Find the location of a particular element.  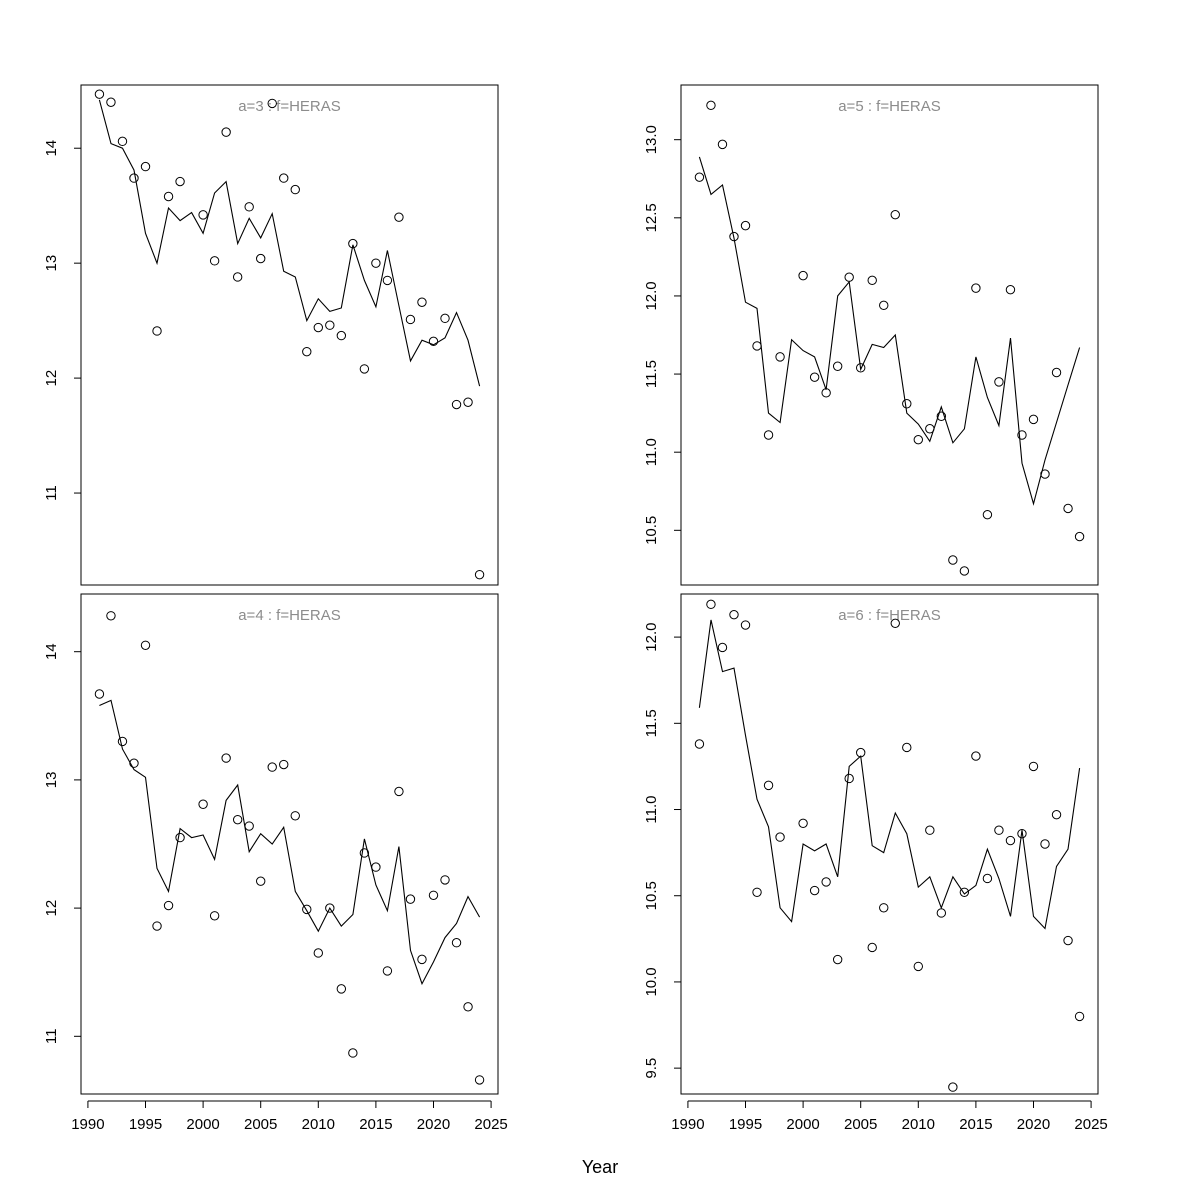

x-tick-label: 2005 is located at coordinates (860, 1124).